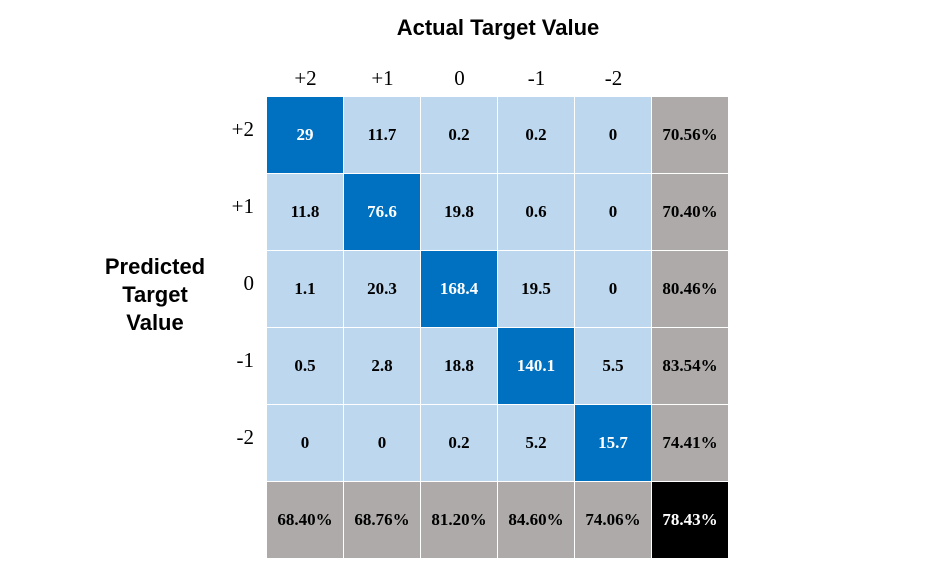 Image resolution: width=937 pixels, height=575 pixels. Describe the element at coordinates (382, 366) in the screenshot. I see `matrix-cell: 2.8` at that location.